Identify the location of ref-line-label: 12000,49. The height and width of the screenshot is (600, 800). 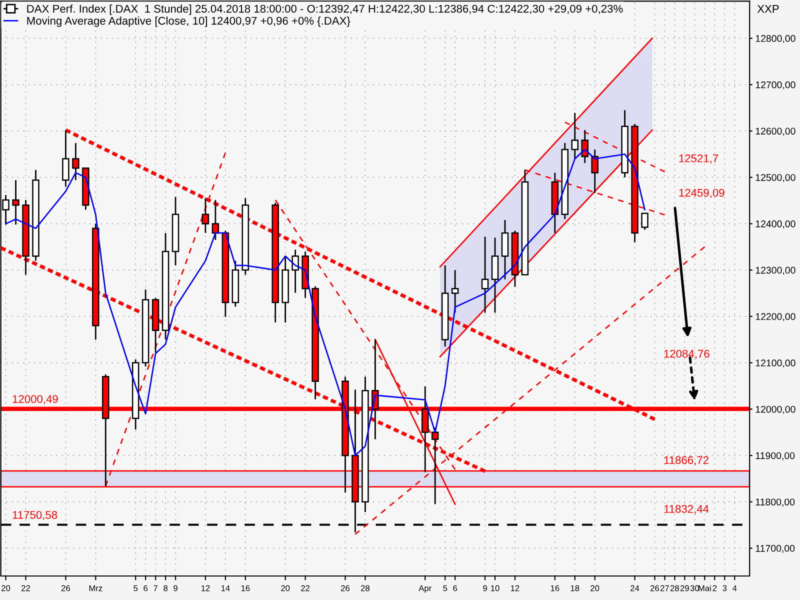
(35, 399).